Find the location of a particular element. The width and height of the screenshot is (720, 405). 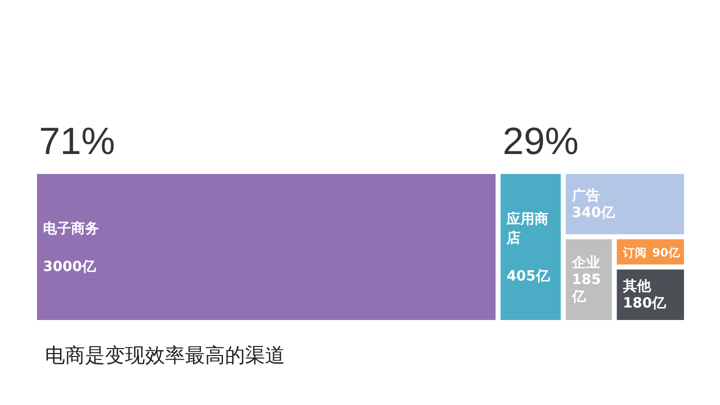

data-label: 405亿 is located at coordinates (528, 276).